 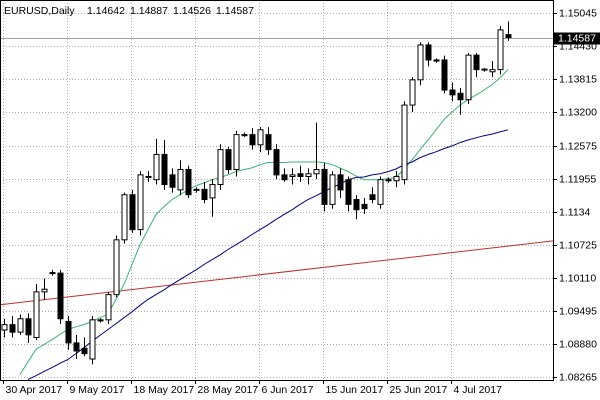 I want to click on x-tick-label: 18 May 2017, so click(x=164, y=390).